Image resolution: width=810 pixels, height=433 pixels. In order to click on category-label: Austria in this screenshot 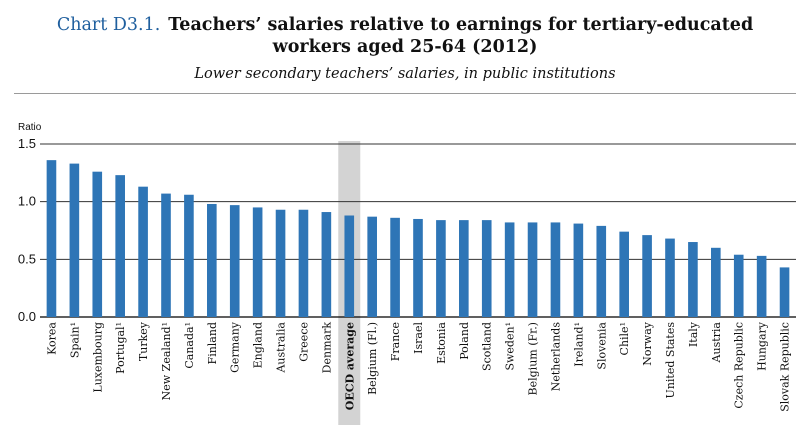, I will do `click(716, 343)`.